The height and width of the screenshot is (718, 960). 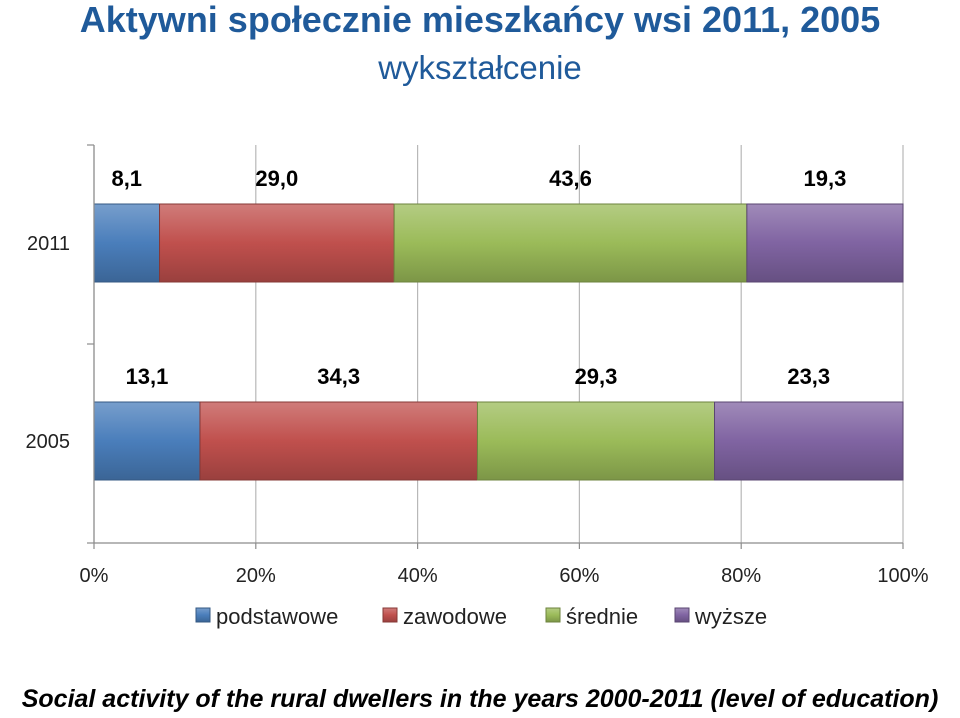 I want to click on legend-label: podstawowe, so click(x=277, y=616).